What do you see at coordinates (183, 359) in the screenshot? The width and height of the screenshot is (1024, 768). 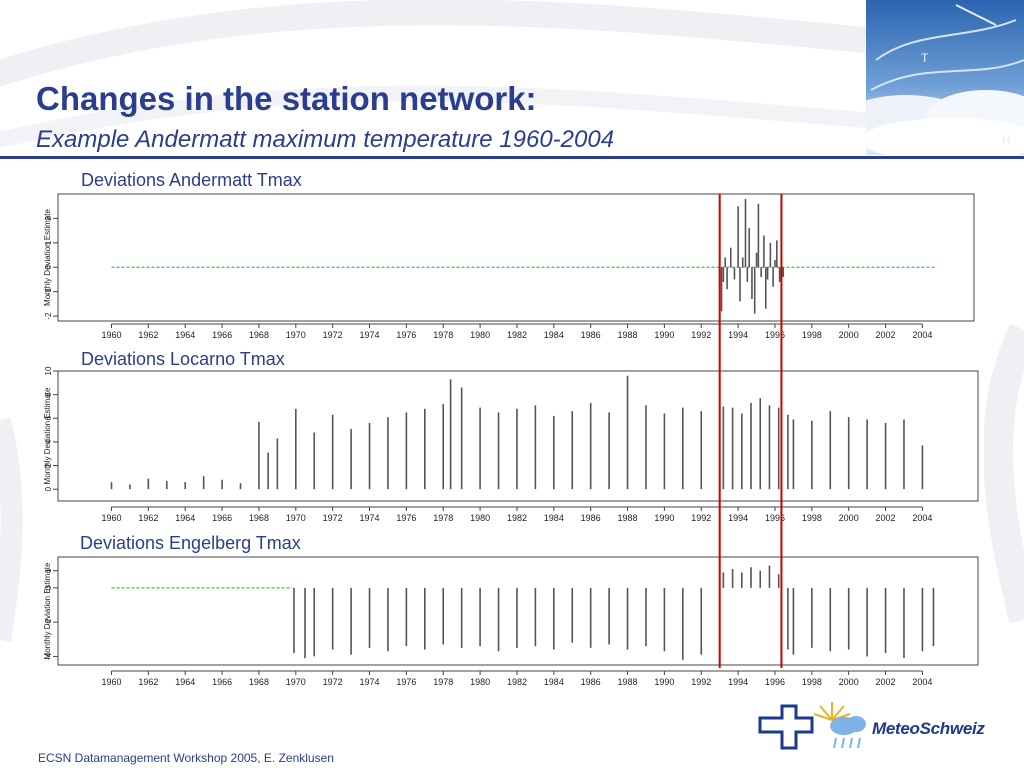 I see `chart-title-locarno: Deviations Locarno Tmax` at bounding box center [183, 359].